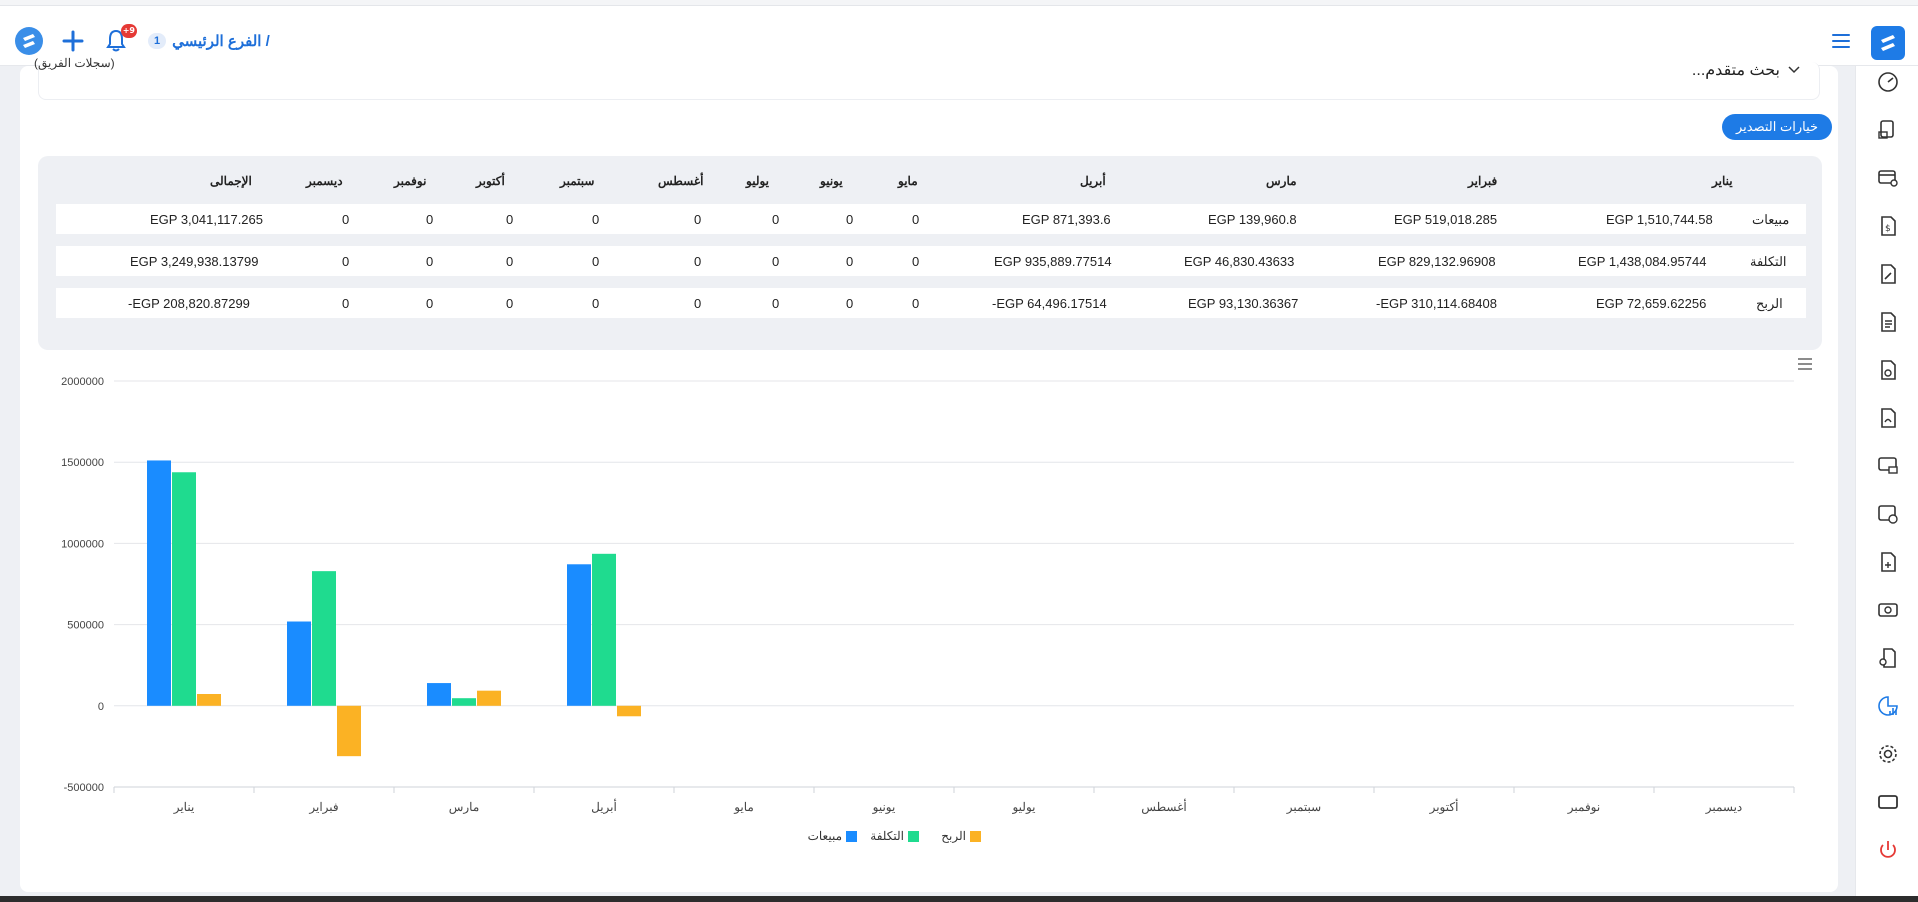 The image size is (1918, 902). What do you see at coordinates (1252, 219) in the screenshot?
I see `table-cell: EGP 139,960.8` at bounding box center [1252, 219].